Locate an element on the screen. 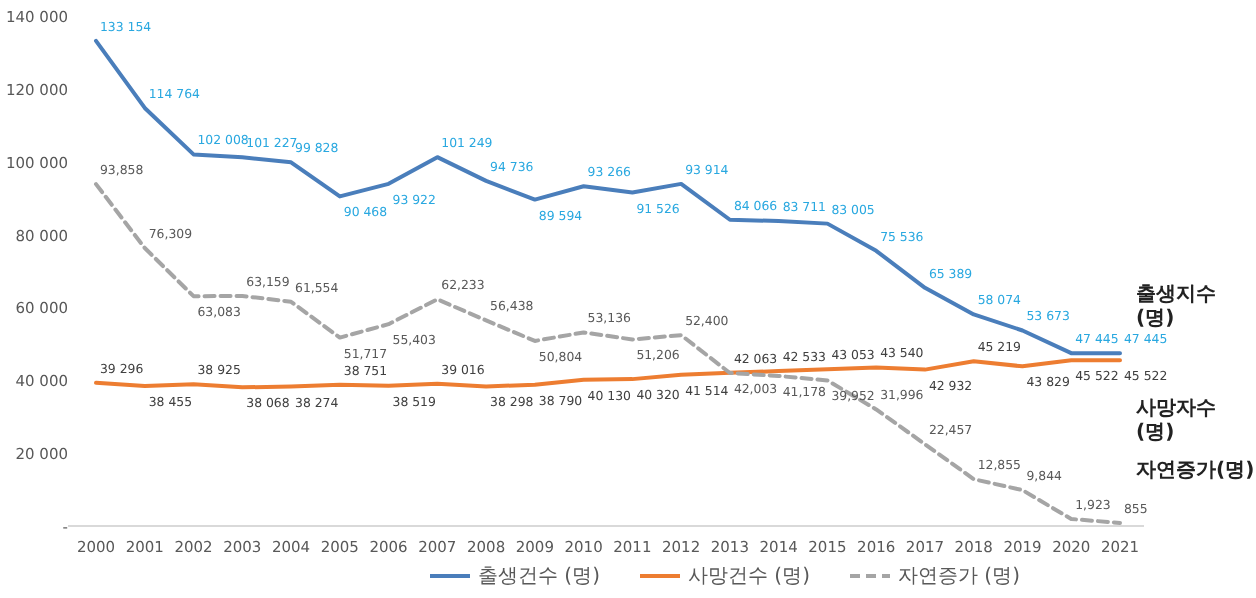 This screenshot has height=598, width=1256. annotation: 사망자수 (명) is located at coordinates (1176, 421).